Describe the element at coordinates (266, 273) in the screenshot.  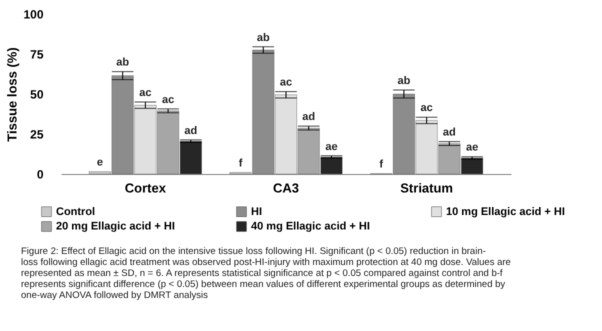
I see `caption: Figure 2: Effect of Ellagic acid on the intensive tissue loss following HI. Significant (p < 0.05) reduction in brain-loss following ellagic acid treatment was observed post-HI-injury with maximum protection at 40 mg dose. Values are represented as mean ± SD, n = 6. A represents statistical significance at p < 0.05 compared against control and b-f represents significant difference (p < 0.05) between mean values of different experimental groups as determined by one-way ANOVA followed by DMRT analysis` at that location.